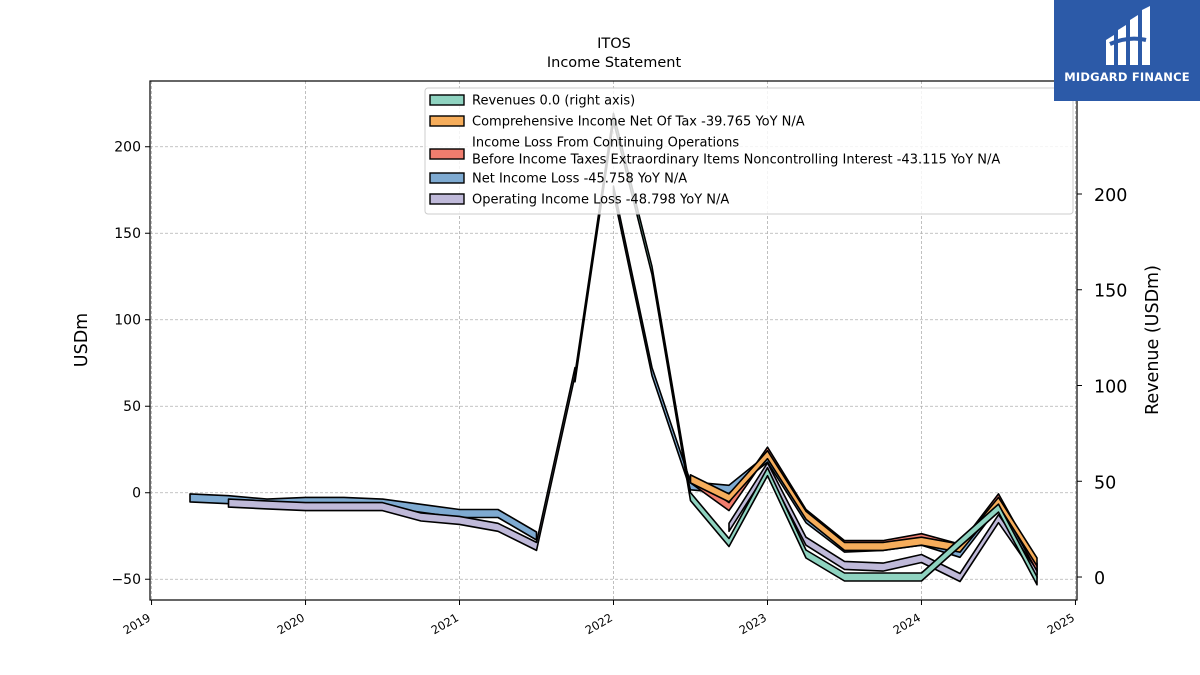  Describe the element at coordinates (1061, 623) in the screenshot. I see `x-tick-label-6: 2025` at that location.